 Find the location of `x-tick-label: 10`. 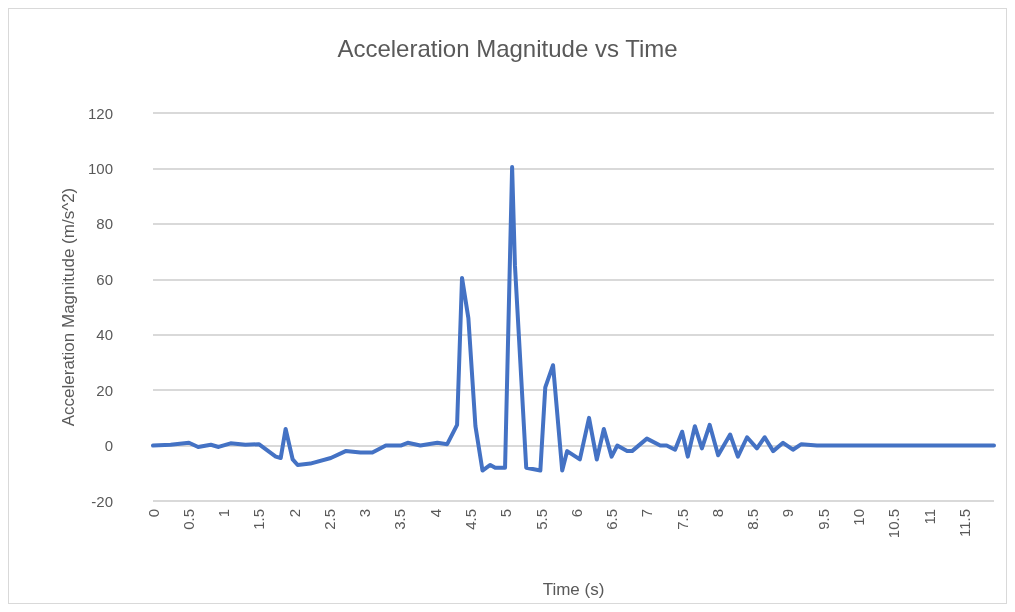

x-tick-label: 10 is located at coordinates (859, 517).